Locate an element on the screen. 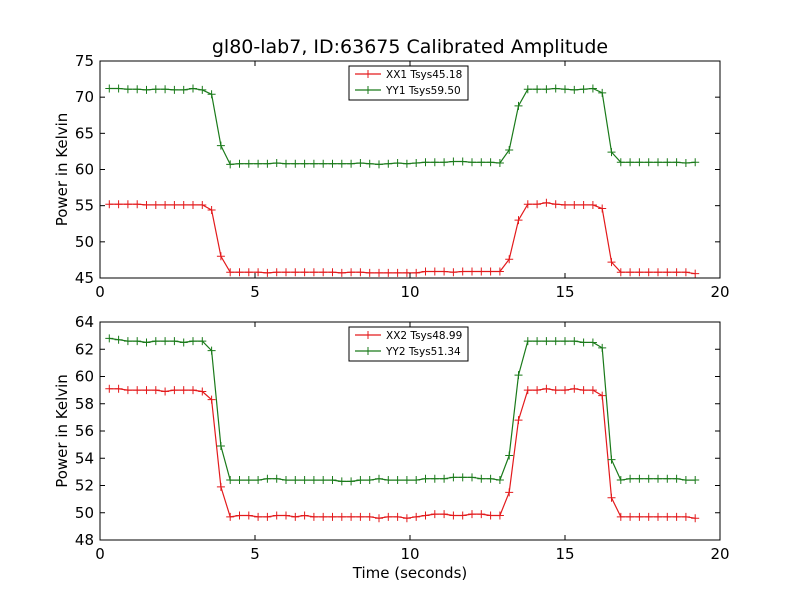  bottom-y-tick-label: 52 is located at coordinates (84, 486).